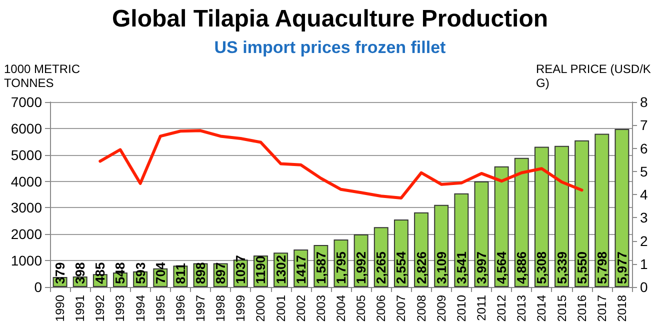  Describe the element at coordinates (381, 308) in the screenshot. I see `x-tick-label: 2006` at that location.